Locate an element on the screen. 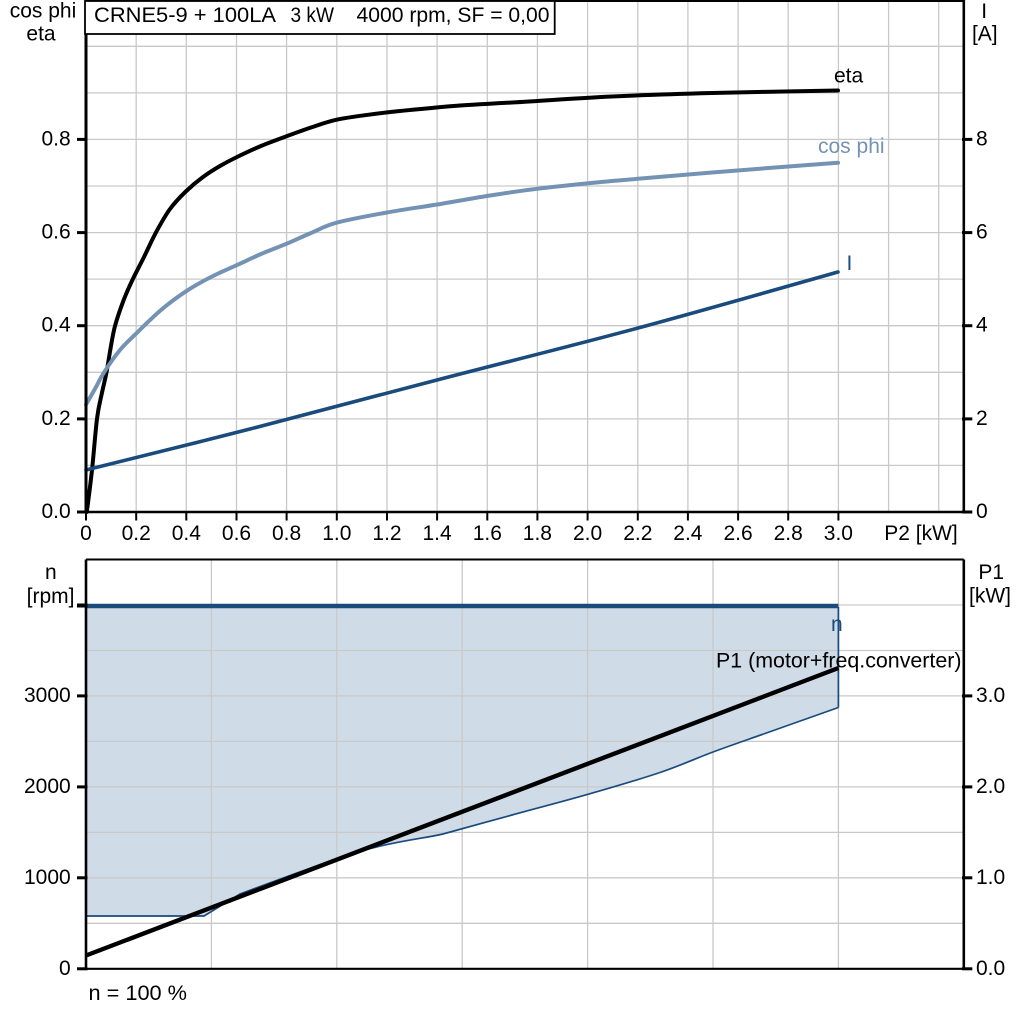  svg-text: [rpm] is located at coordinates (51, 596).